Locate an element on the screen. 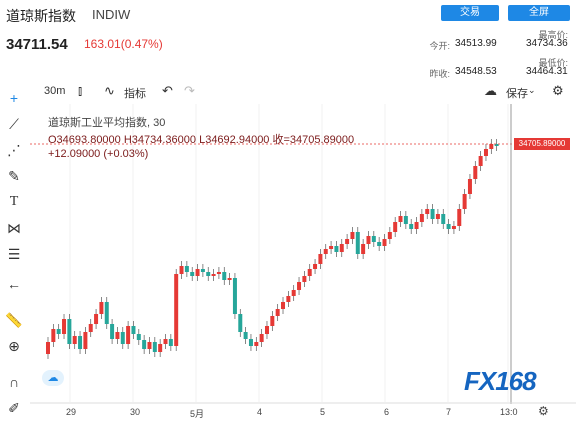  last-price: 34711.54 is located at coordinates (37, 44).